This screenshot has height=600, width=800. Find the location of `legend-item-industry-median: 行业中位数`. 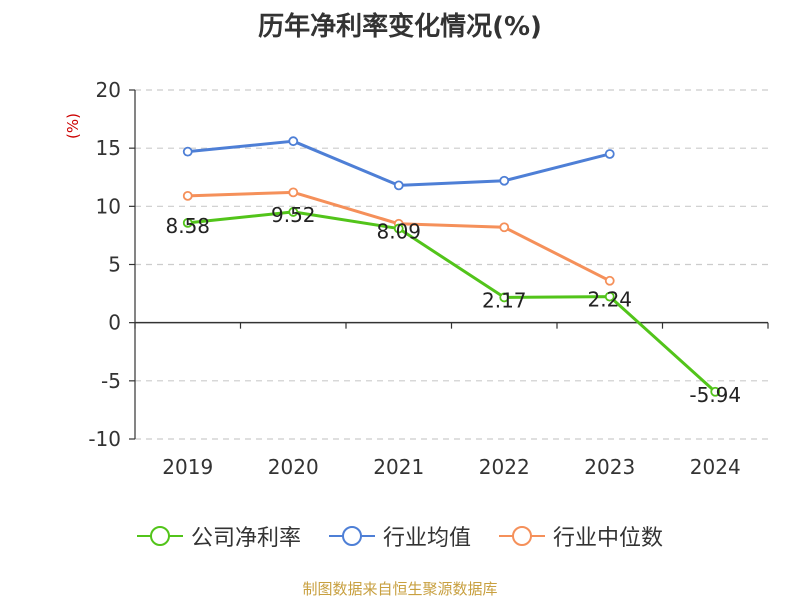

legend-item-industry-median: 行业中位数 is located at coordinates (581, 536).